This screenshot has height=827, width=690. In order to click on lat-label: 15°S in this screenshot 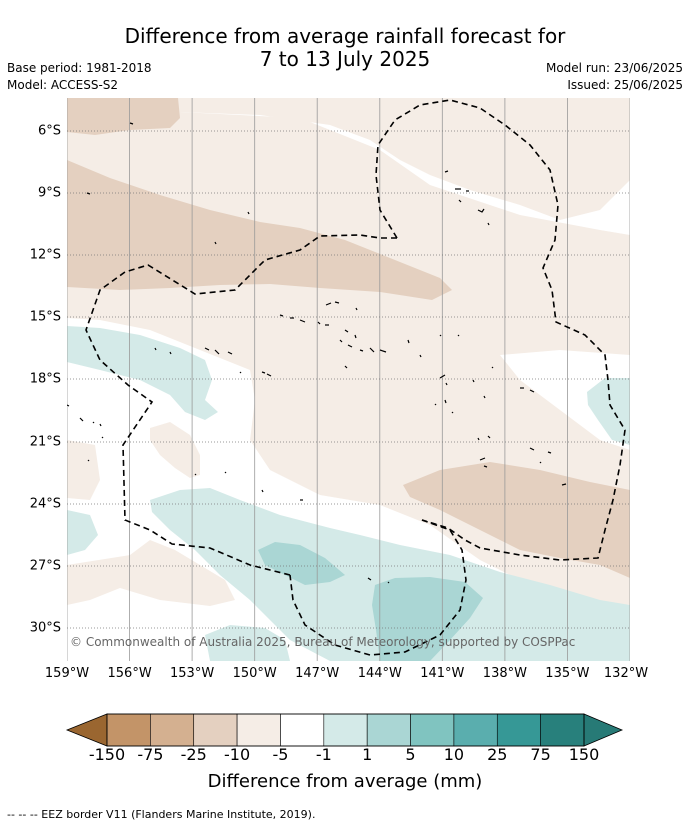, I will do `click(45, 317)`.